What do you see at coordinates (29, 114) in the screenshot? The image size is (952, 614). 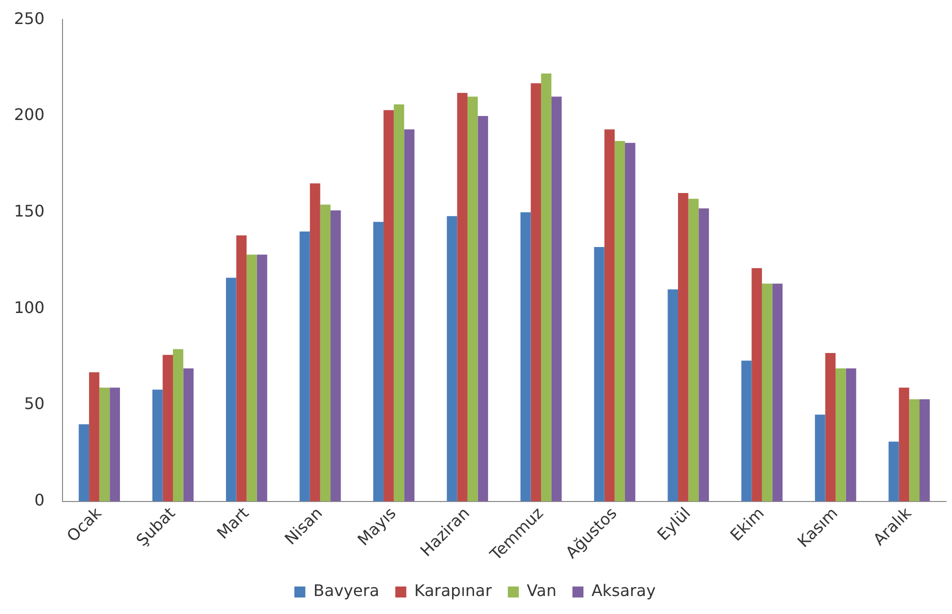 I see `y-tick-label: 200` at bounding box center [29, 114].